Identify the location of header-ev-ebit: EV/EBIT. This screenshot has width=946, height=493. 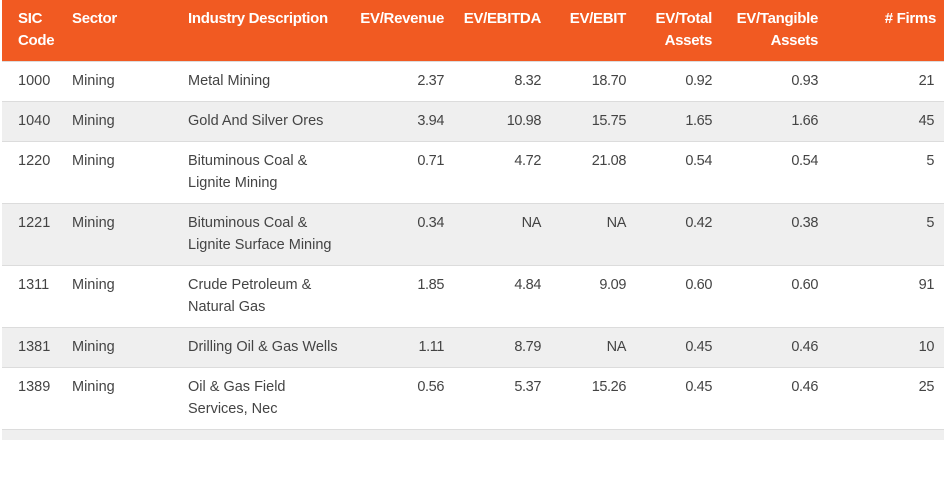
(589, 30).